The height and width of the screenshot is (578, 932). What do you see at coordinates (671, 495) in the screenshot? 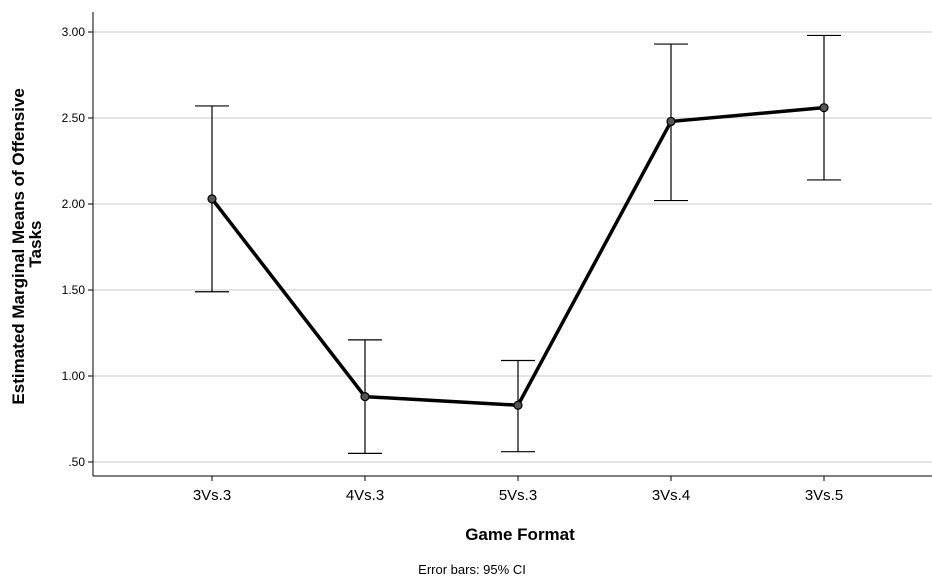
I see `x-tick-label: 3Vs.4` at bounding box center [671, 495].